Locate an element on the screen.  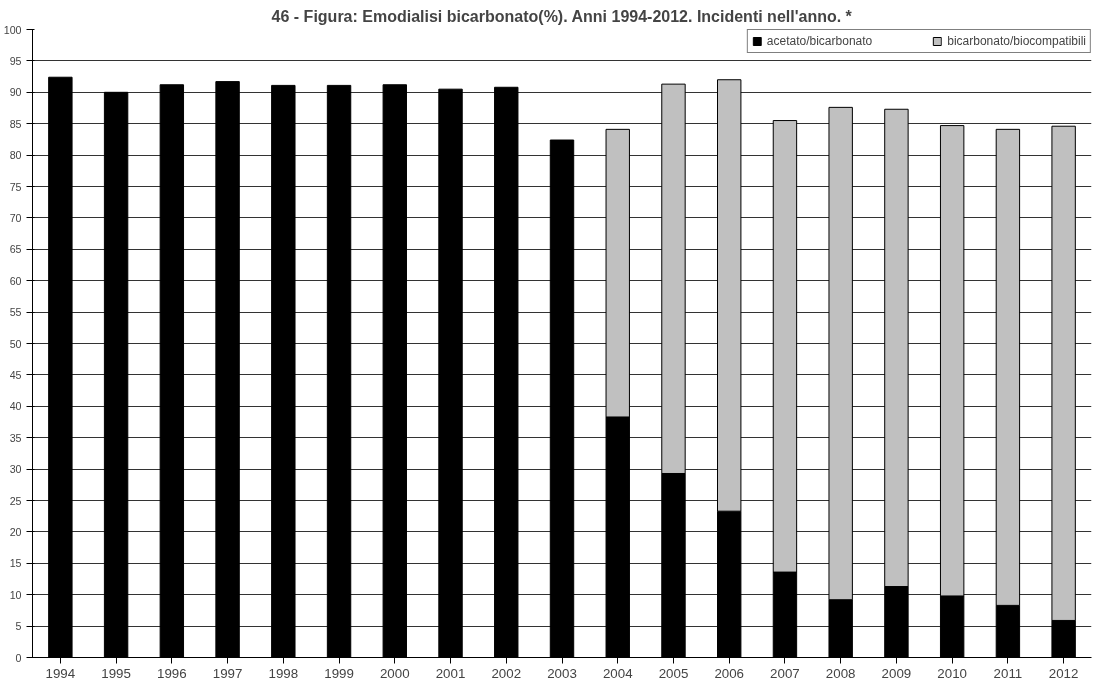
y-tick-label: 20 is located at coordinates (15, 531).